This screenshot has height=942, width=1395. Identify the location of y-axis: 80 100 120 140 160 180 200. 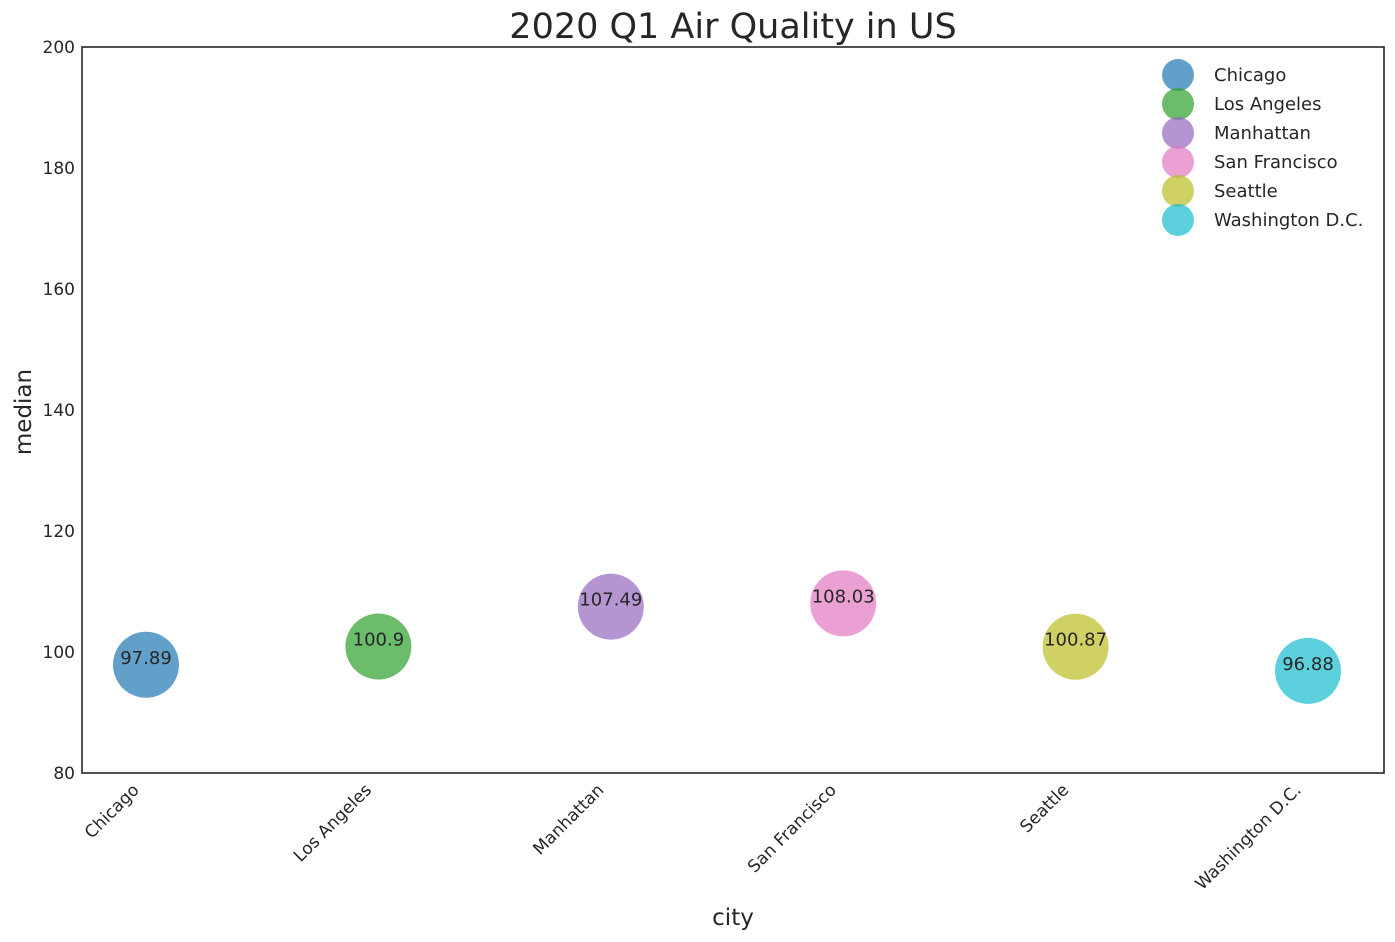
(59, 411).